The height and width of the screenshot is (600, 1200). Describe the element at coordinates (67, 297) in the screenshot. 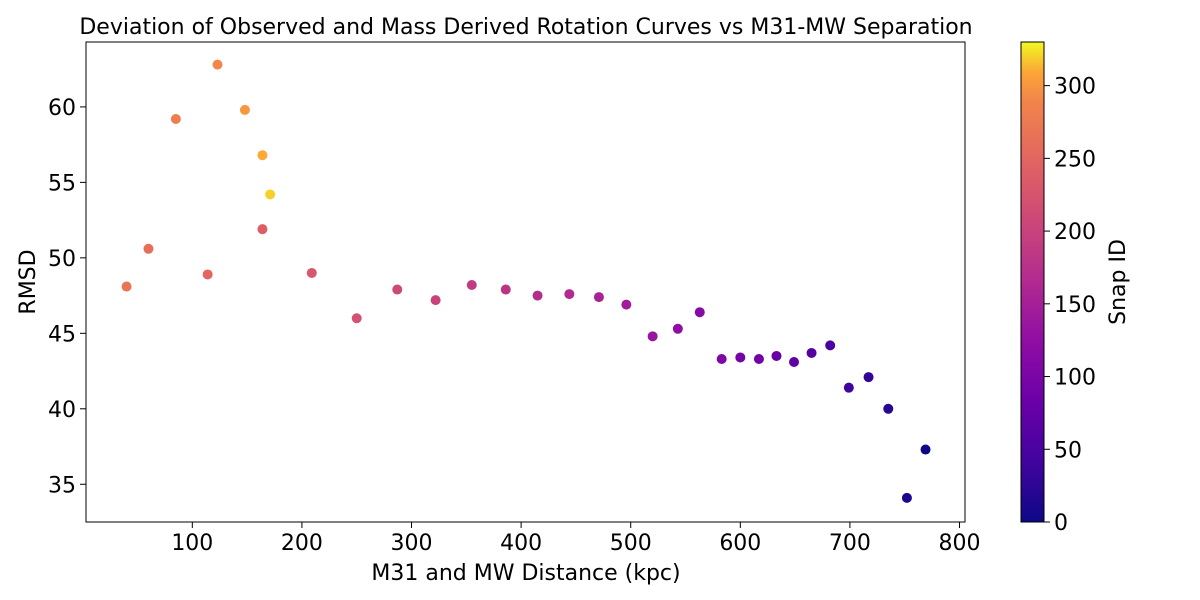

I see `y-axis: 35 40 45 50 55 60` at that location.